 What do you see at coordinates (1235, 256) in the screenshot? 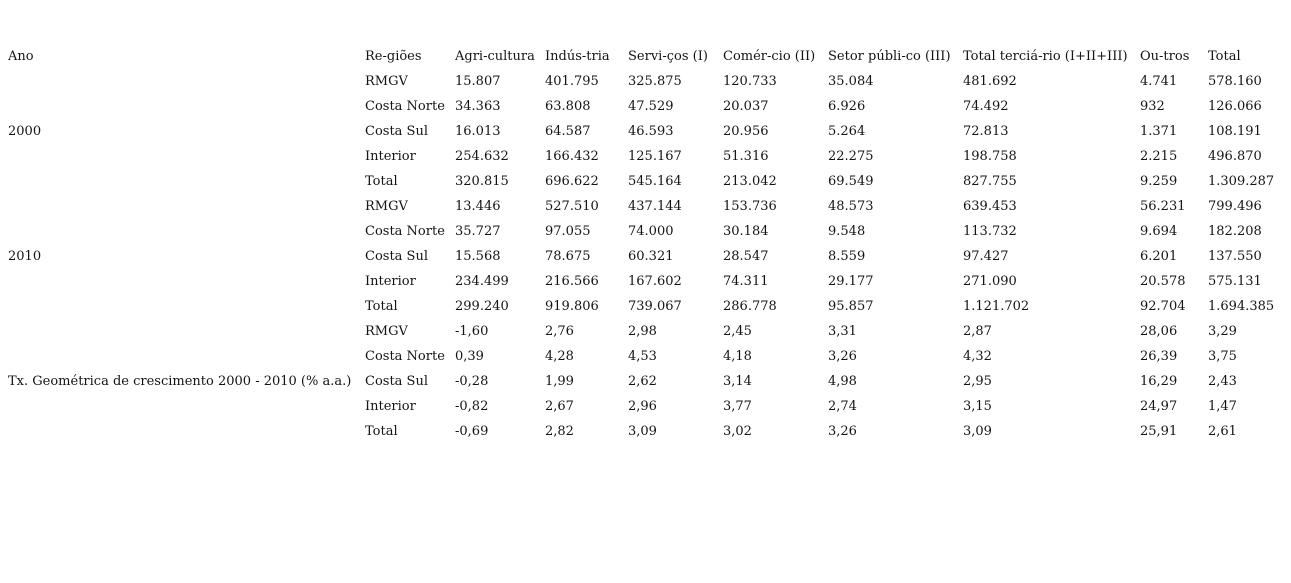
I see `table-cell: 137.550` at bounding box center [1235, 256].